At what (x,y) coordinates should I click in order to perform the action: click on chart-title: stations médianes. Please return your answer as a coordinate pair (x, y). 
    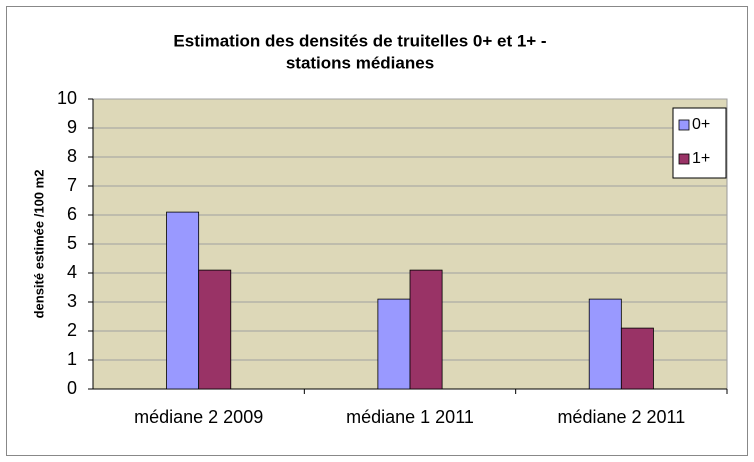
    Looking at the image, I should click on (360, 62).